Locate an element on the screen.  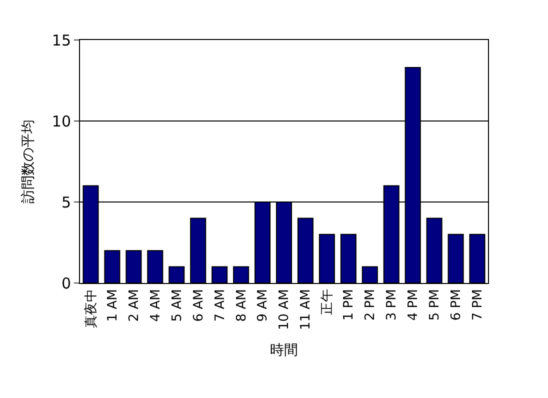
x-tick-label: 3 PM is located at coordinates (392, 305).